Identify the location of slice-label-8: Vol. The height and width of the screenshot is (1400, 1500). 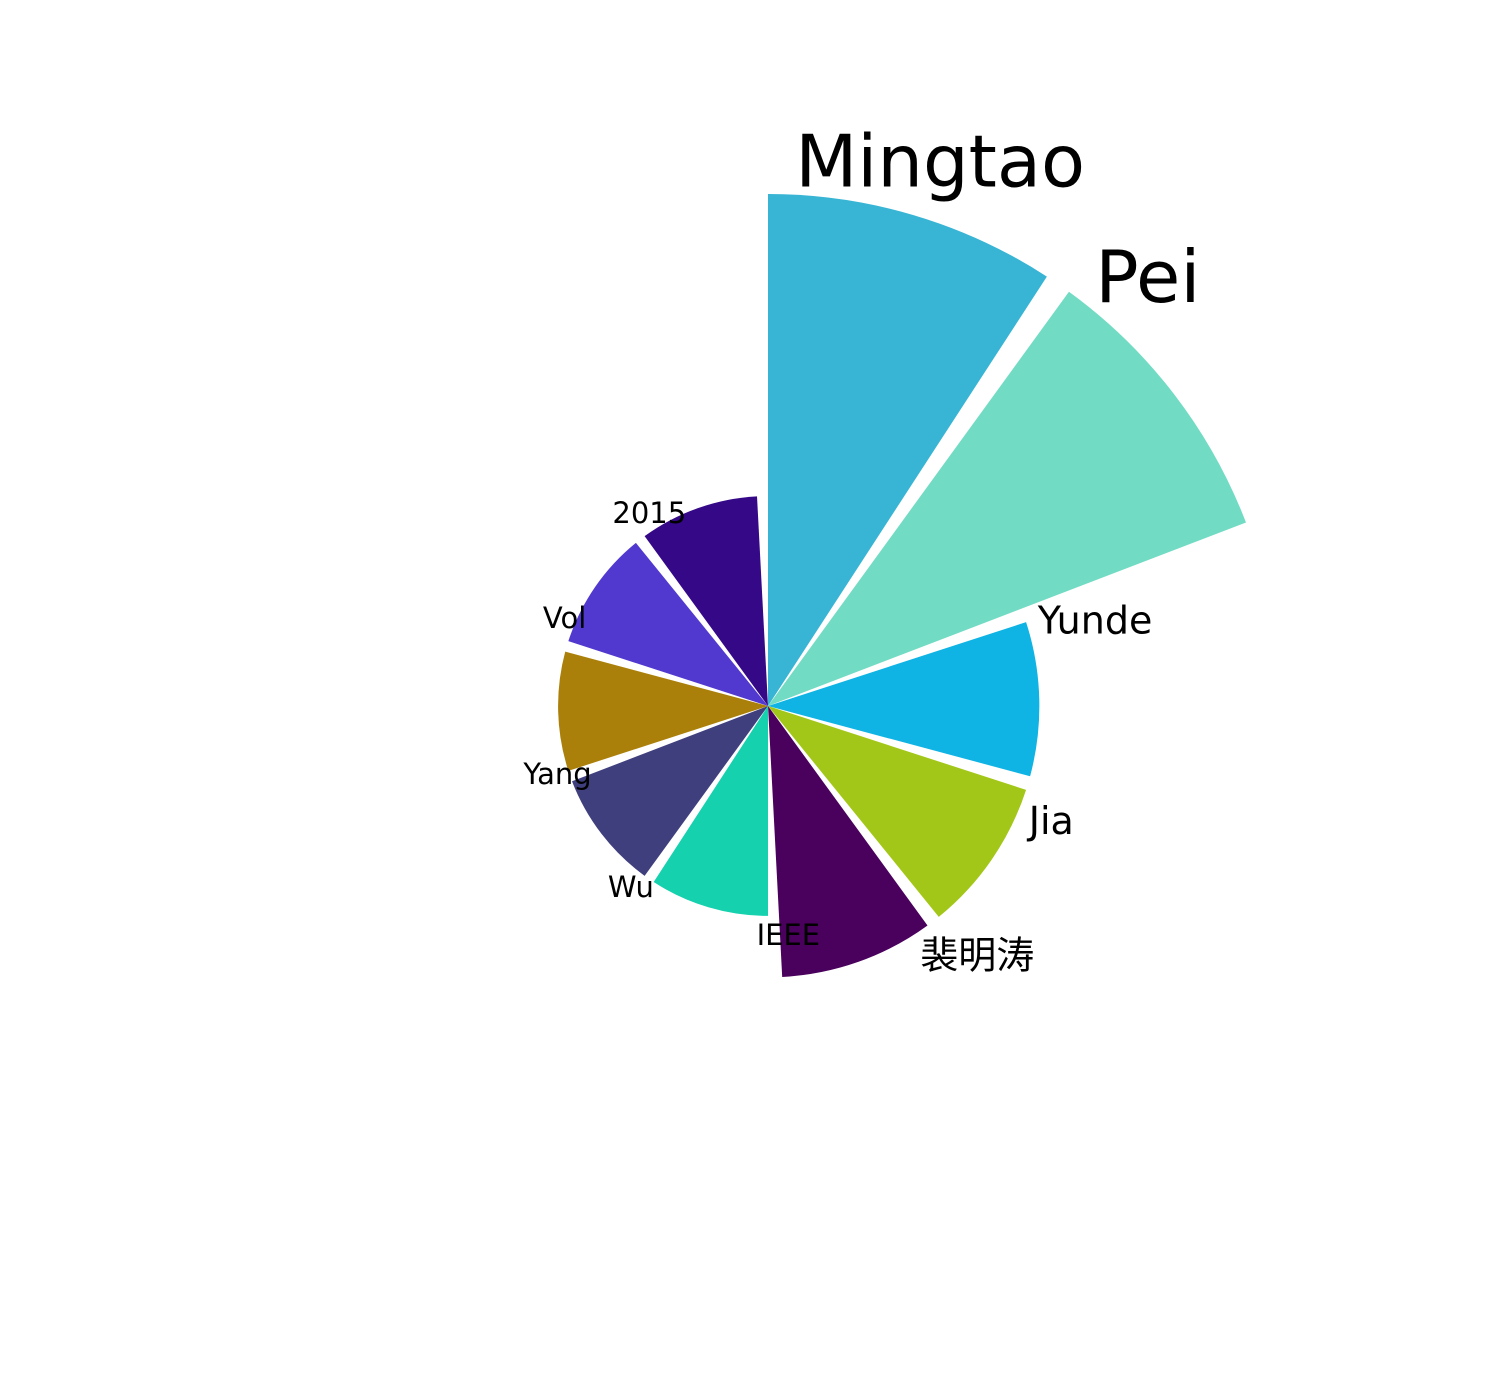
(564, 618).